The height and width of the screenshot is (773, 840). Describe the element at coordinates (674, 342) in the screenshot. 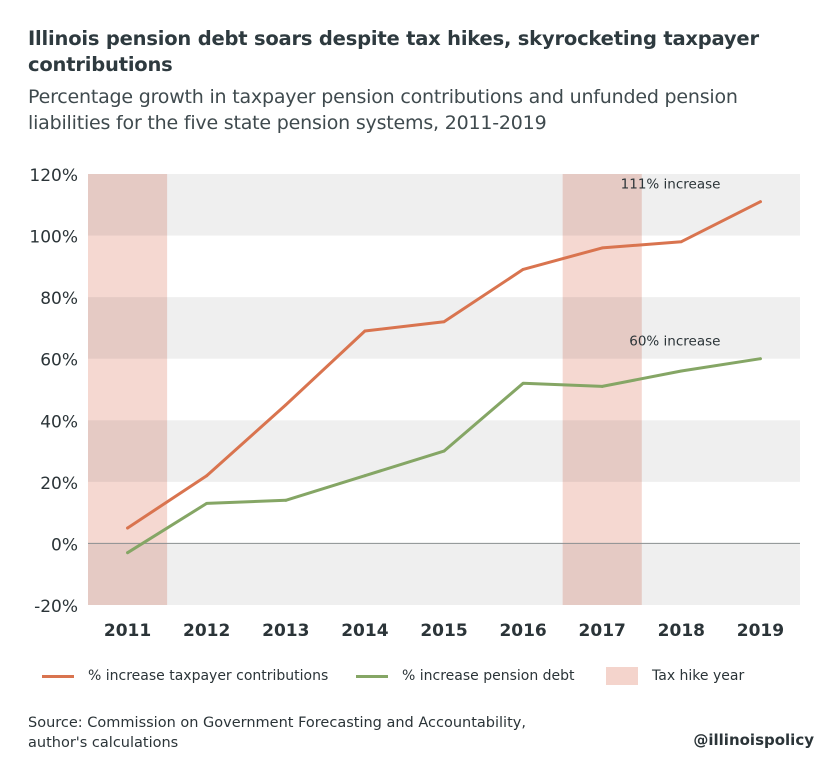

I see `annotation-label: 60% increase` at that location.